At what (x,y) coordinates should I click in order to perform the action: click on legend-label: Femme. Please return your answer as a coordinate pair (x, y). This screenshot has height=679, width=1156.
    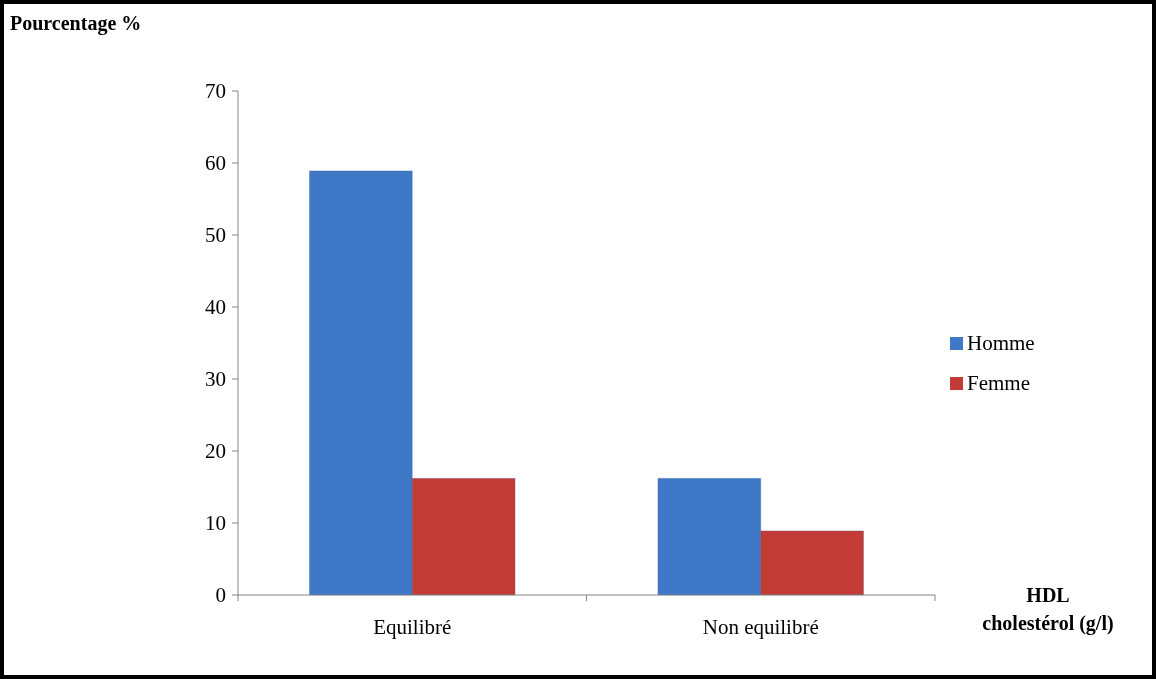
    Looking at the image, I should click on (998, 383).